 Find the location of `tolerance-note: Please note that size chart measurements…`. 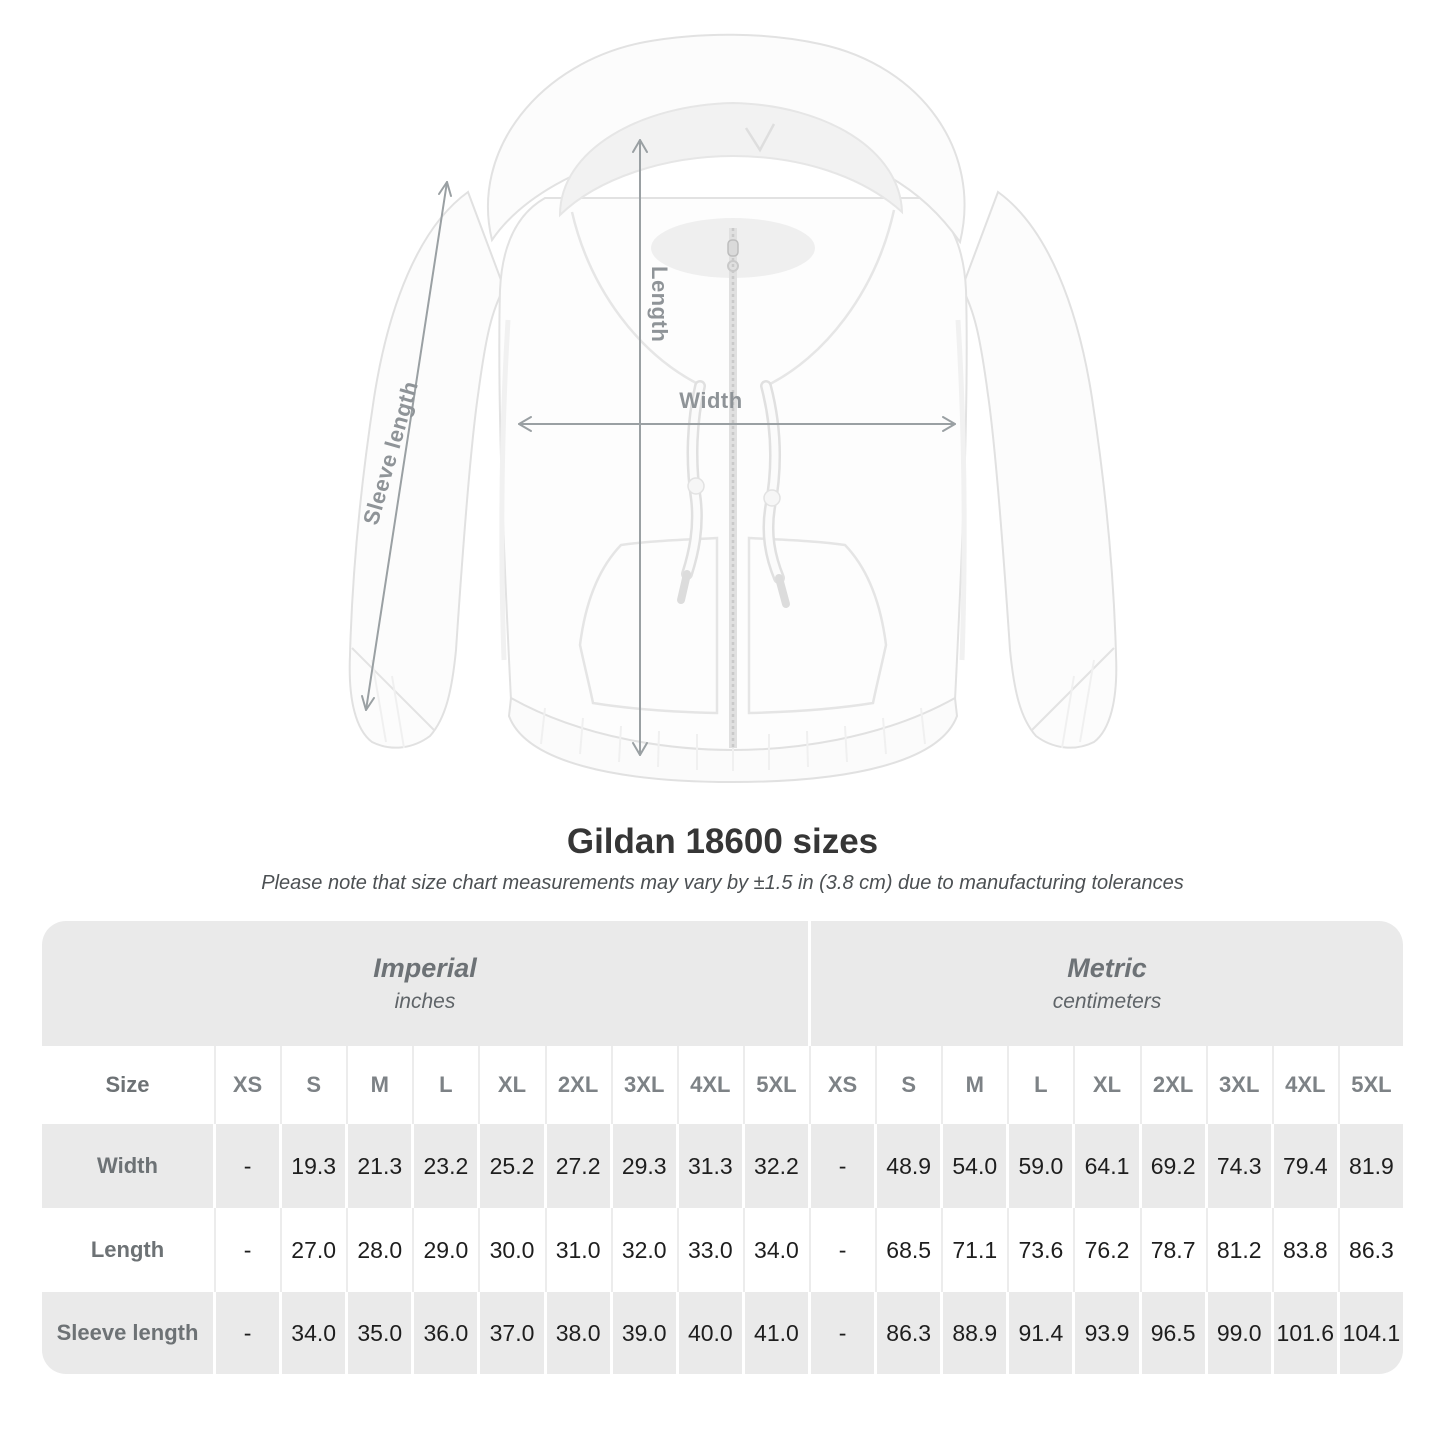

tolerance-note: Please note that size chart measurements… is located at coordinates (722, 883).